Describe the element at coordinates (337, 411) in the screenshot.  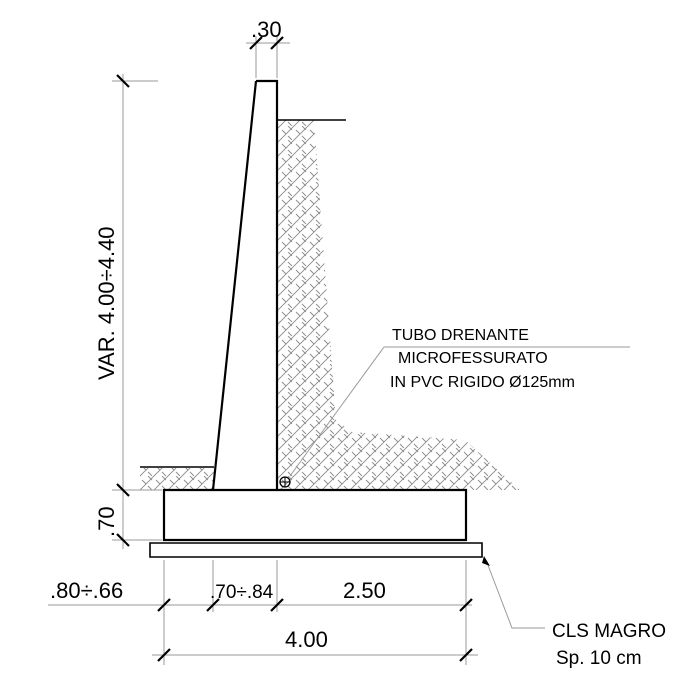
I see `drain-leader` at that location.